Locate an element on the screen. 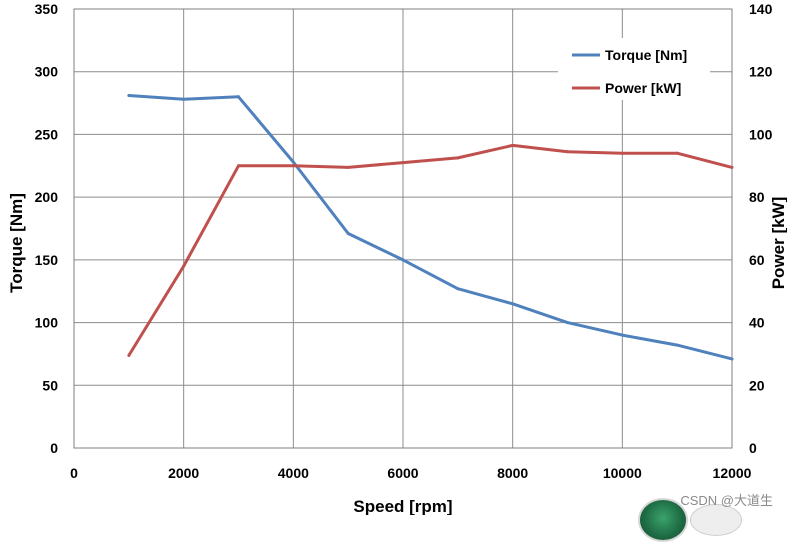 The height and width of the screenshot is (542, 787). y-left-tick-label: 350 is located at coordinates (47, 9).